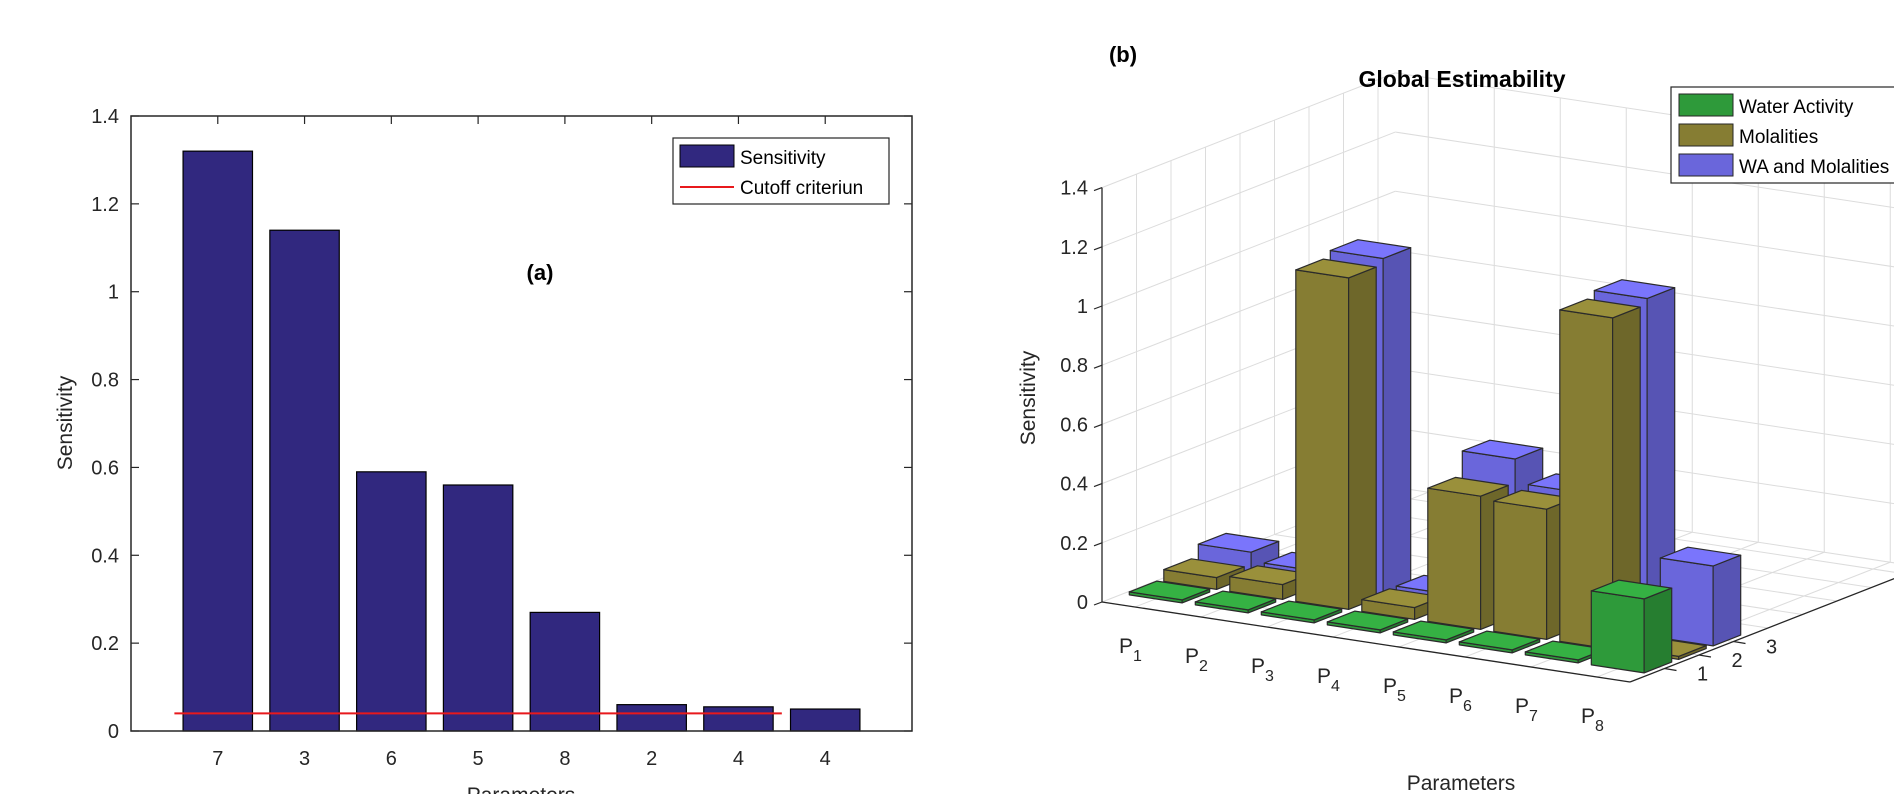 The image size is (1894, 794). What do you see at coordinates (1460, 700) in the screenshot?
I see `x-tick-label: P6` at bounding box center [1460, 700].